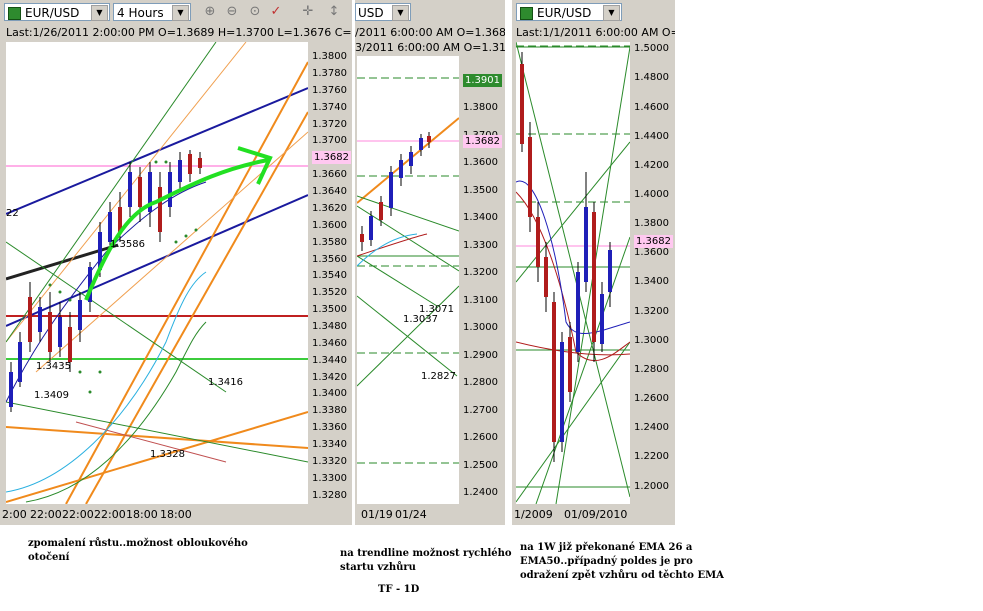 The width and height of the screenshot is (983, 611). I want to click on price-tick: 1.4600, so click(651, 107).